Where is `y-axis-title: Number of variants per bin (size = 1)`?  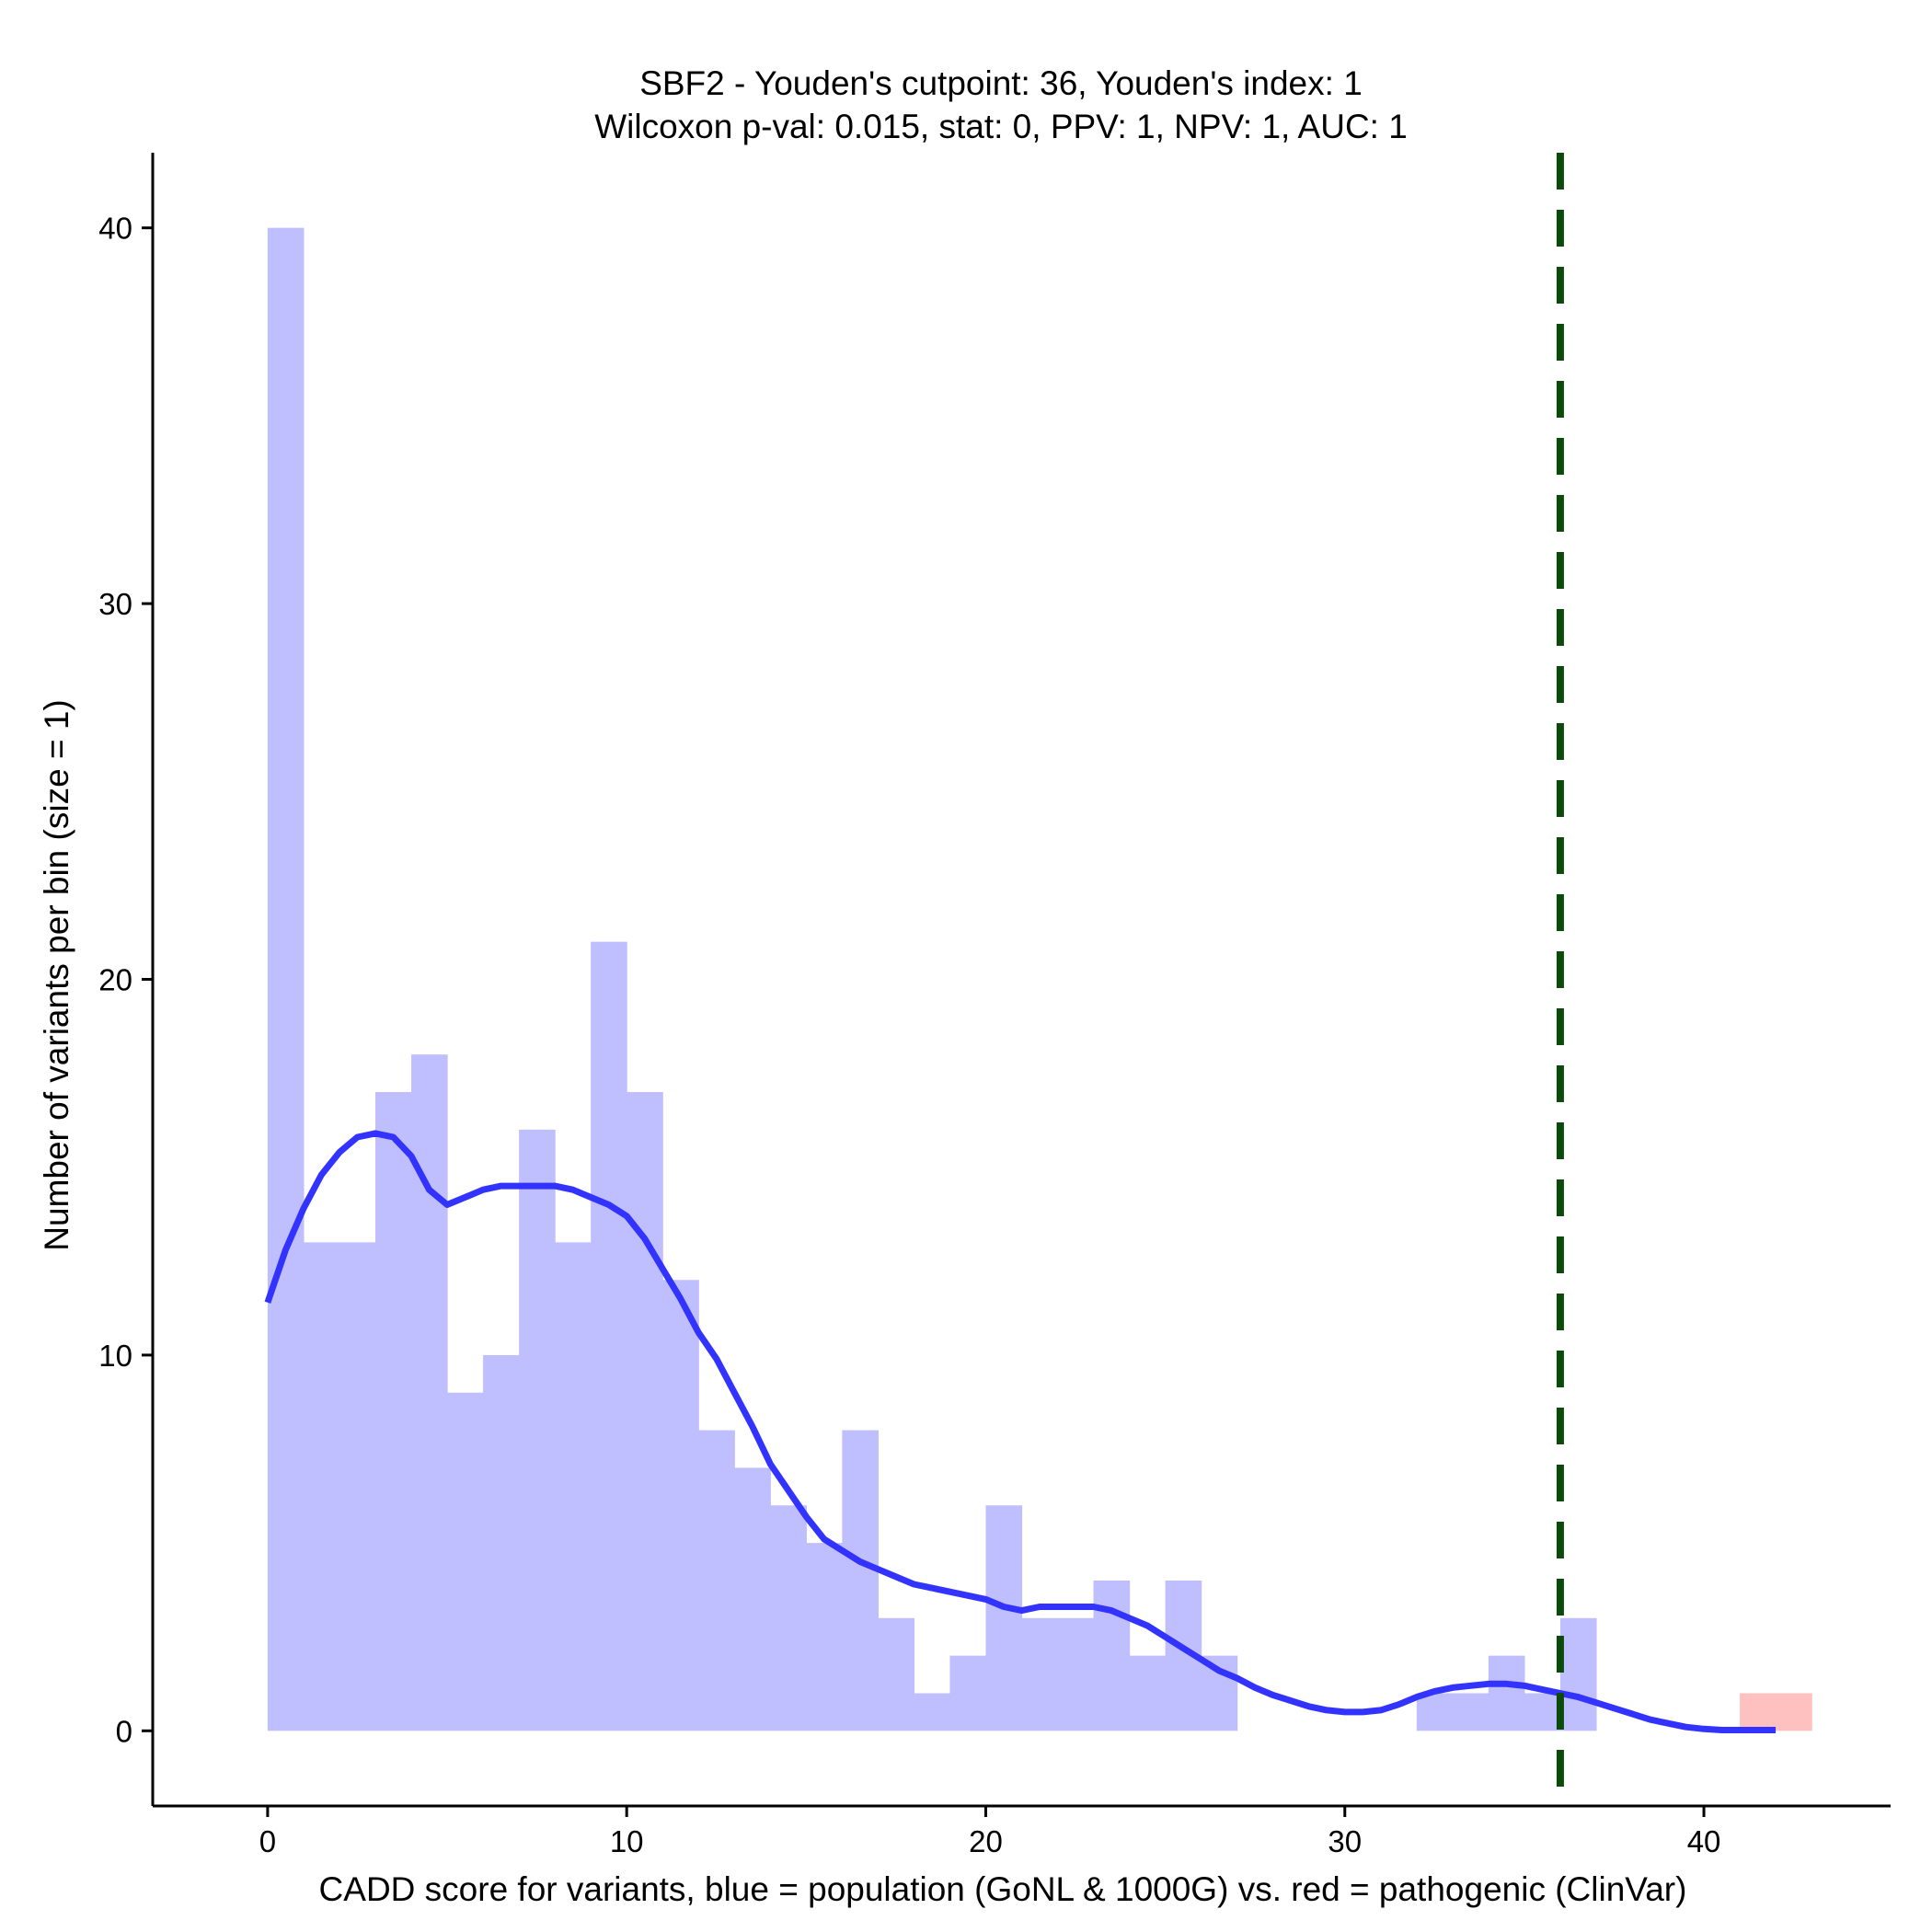 y-axis-title: Number of variants per bin (size = 1) is located at coordinates (56, 974).